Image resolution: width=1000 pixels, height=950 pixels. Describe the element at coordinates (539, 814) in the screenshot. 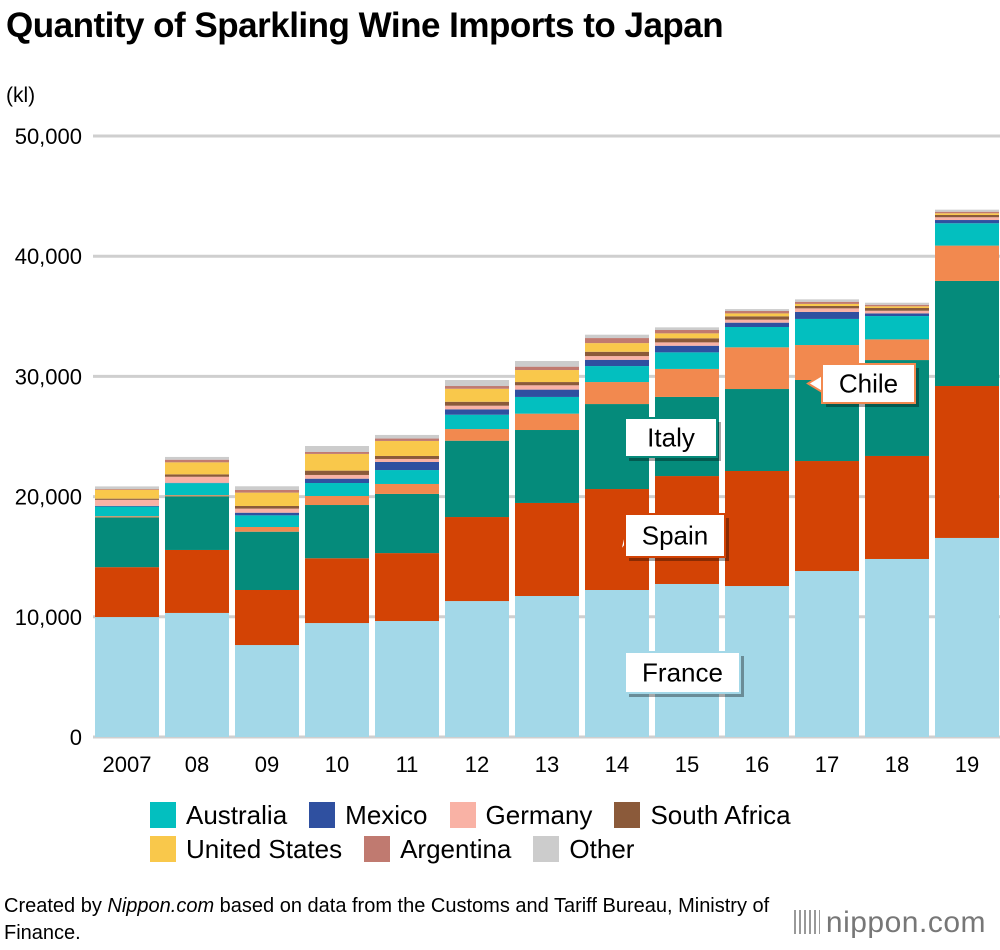

I see `legend-label: Germany` at that location.